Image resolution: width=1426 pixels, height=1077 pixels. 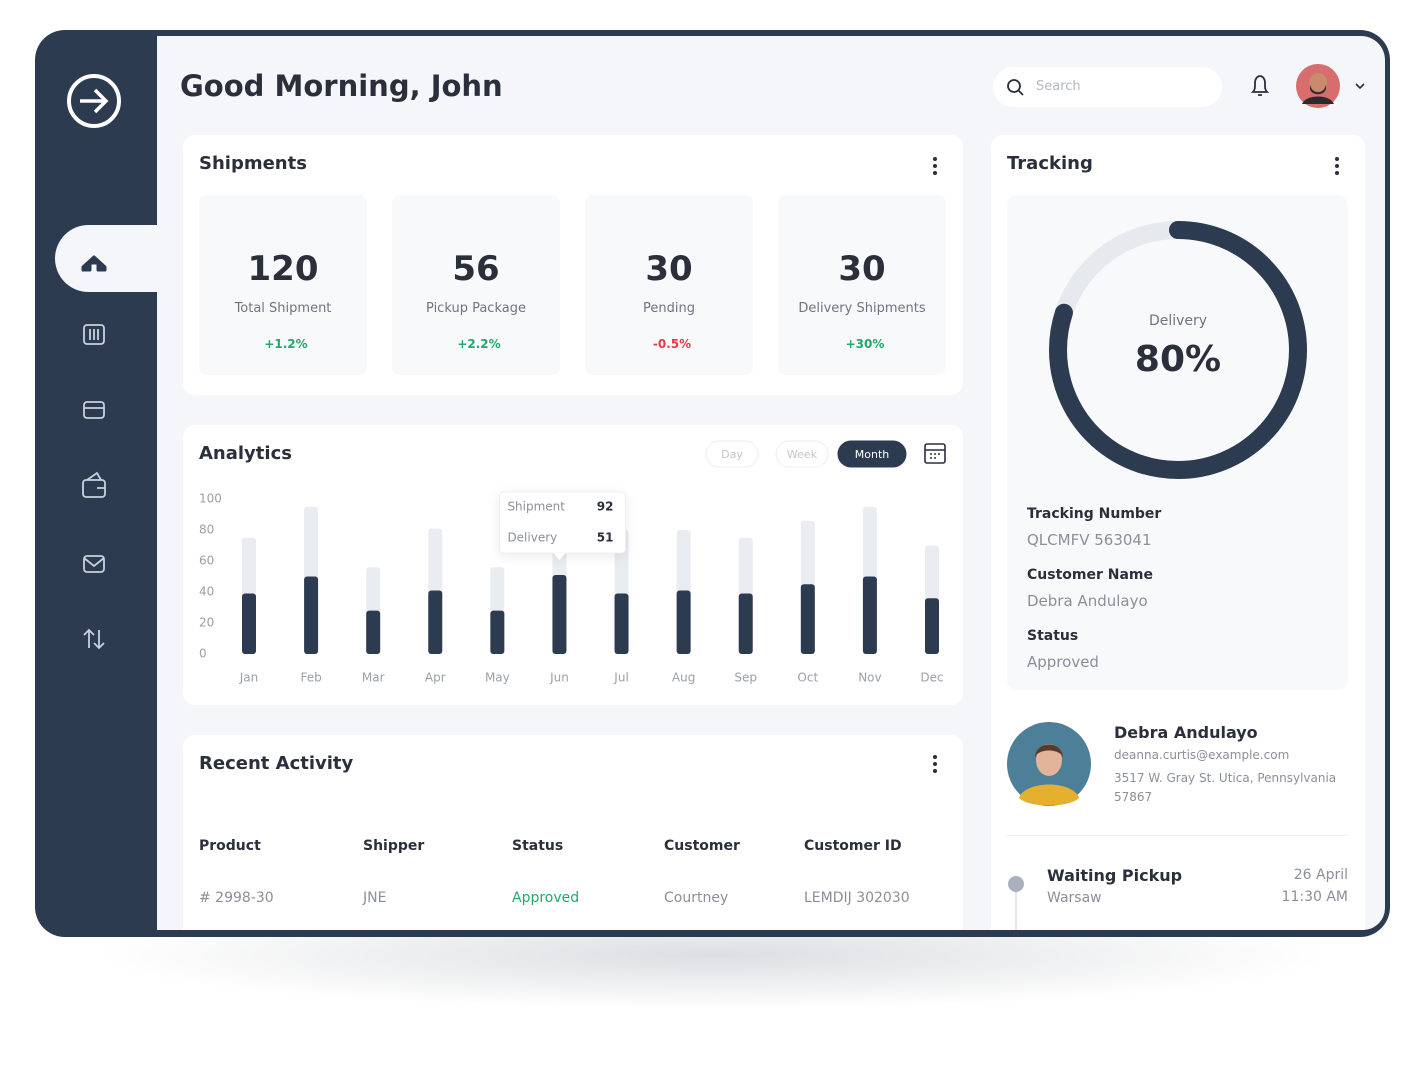 I want to click on table-cell: JNE, so click(x=375, y=898).